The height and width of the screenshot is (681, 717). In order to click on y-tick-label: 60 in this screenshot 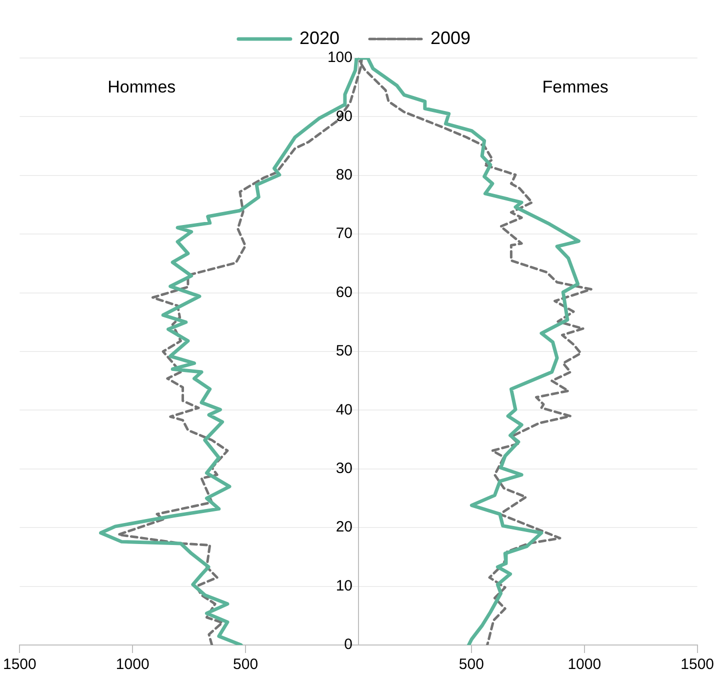, I will do `click(344, 292)`.